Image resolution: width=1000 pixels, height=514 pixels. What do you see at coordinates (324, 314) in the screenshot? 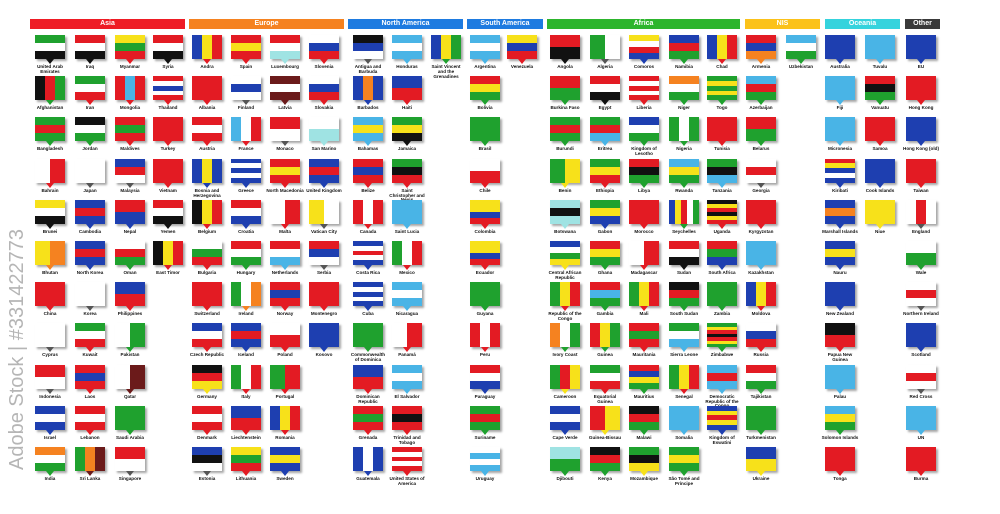
I see `country-label: Montenegro` at bounding box center [324, 314].